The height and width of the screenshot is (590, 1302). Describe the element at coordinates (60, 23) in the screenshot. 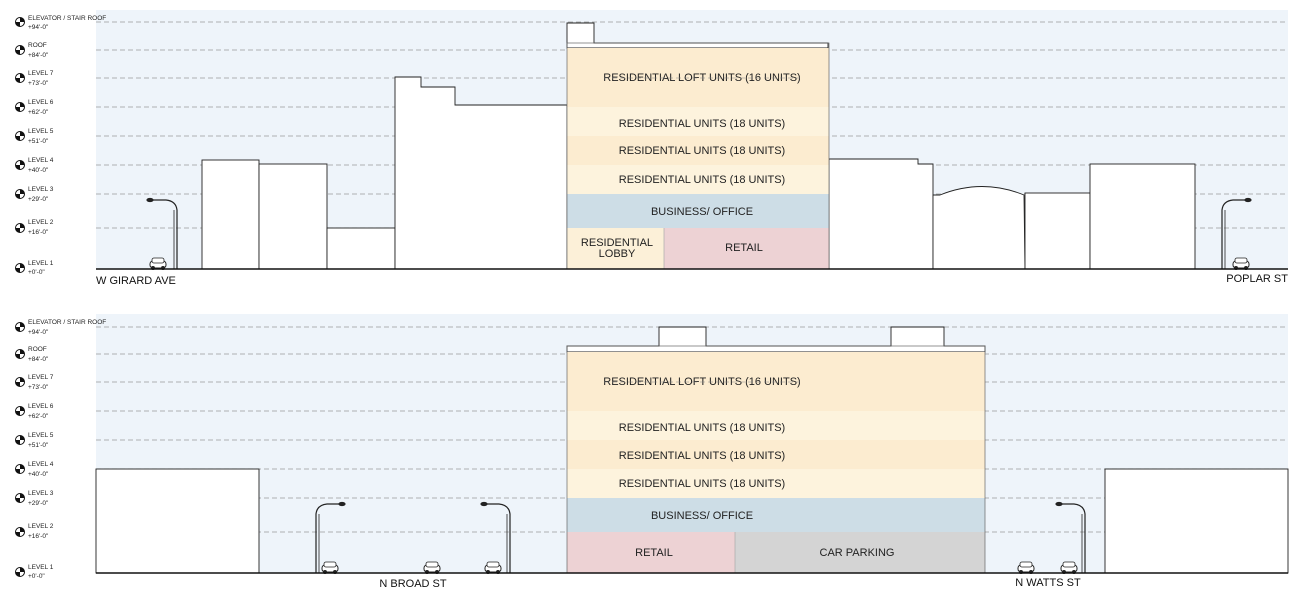

I see `level-marker-a-0: ELEVATOR / STAIR ROOF +94'-0"` at that location.